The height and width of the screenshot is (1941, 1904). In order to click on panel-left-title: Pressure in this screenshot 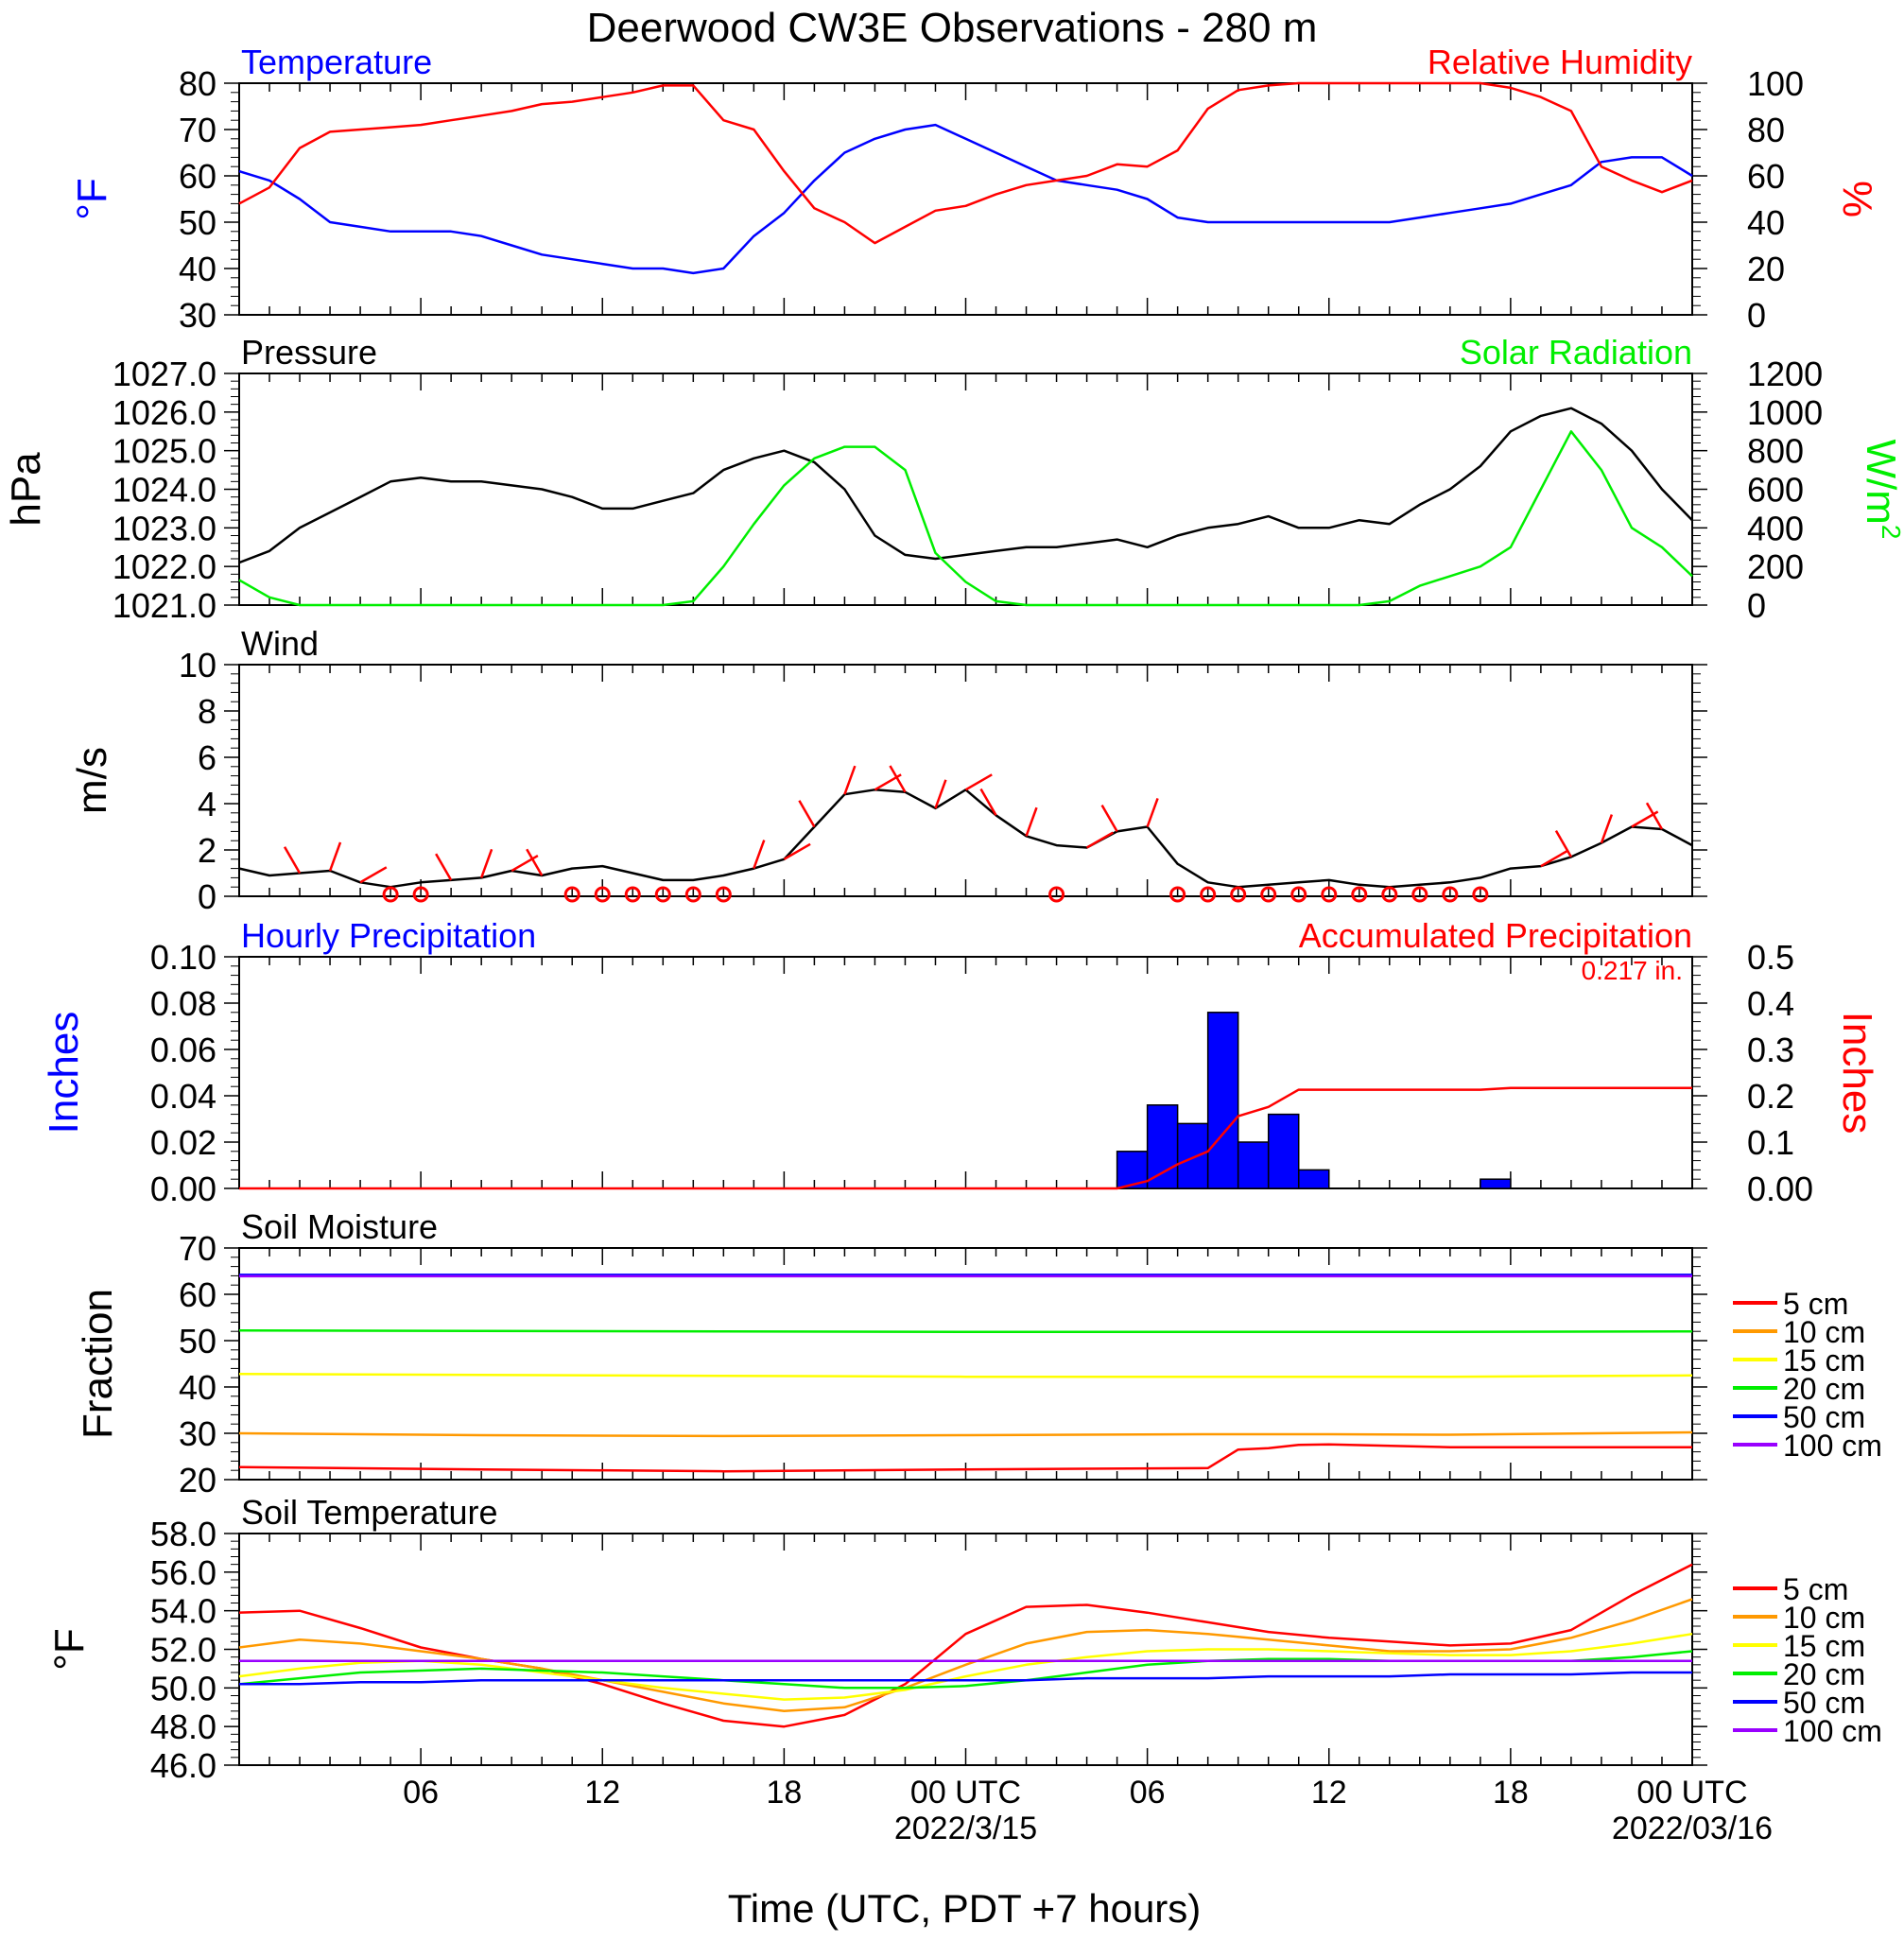, I will do `click(309, 353)`.